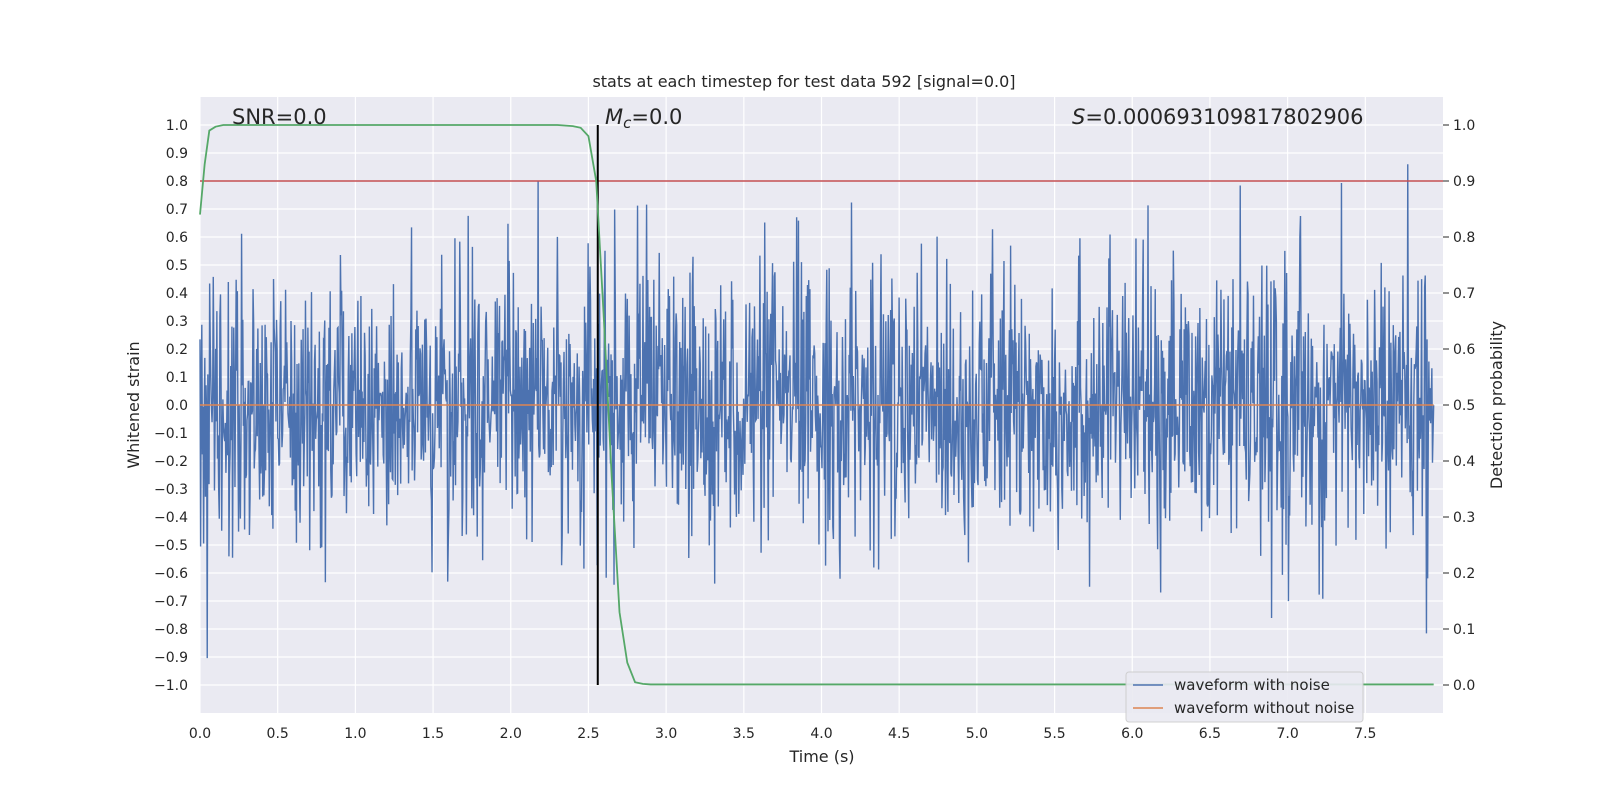  I want to click on x-tick-label: 6.5, so click(1210, 734).